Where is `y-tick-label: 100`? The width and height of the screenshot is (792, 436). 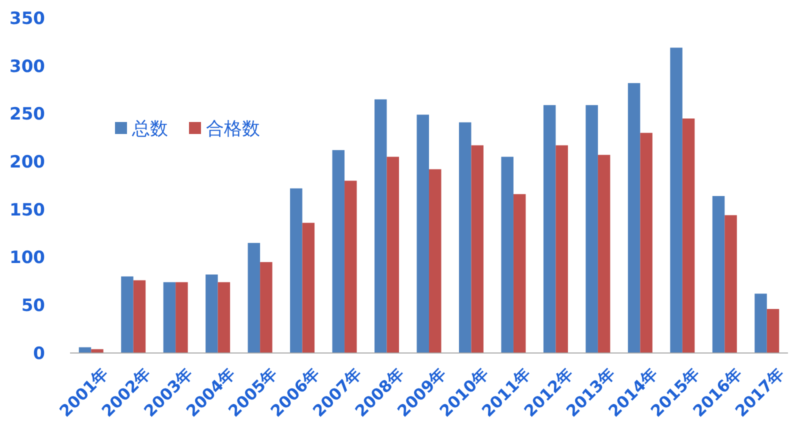 y-tick-label: 100 is located at coordinates (28, 258).